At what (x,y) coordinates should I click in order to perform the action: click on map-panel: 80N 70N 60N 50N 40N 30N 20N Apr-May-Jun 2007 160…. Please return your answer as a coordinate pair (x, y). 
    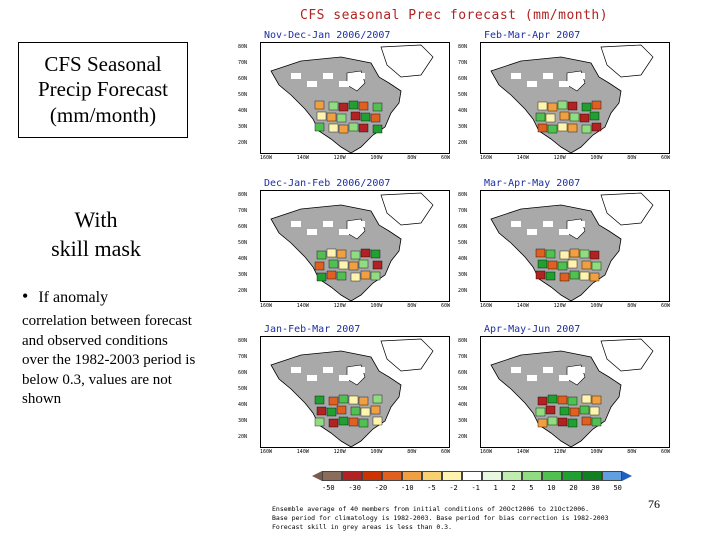
    Looking at the image, I should click on (568, 394).